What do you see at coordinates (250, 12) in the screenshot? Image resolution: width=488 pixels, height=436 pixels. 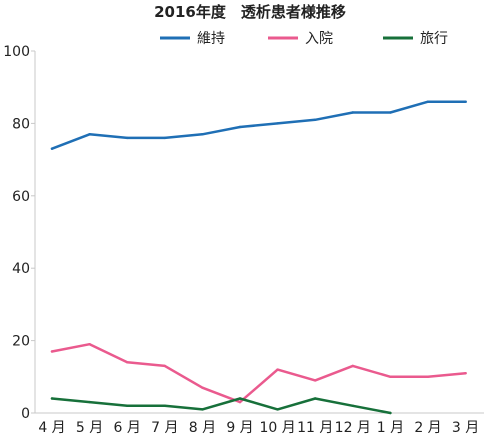 I see `chart-title: 2016年度 透析患者様推移` at bounding box center [250, 12].